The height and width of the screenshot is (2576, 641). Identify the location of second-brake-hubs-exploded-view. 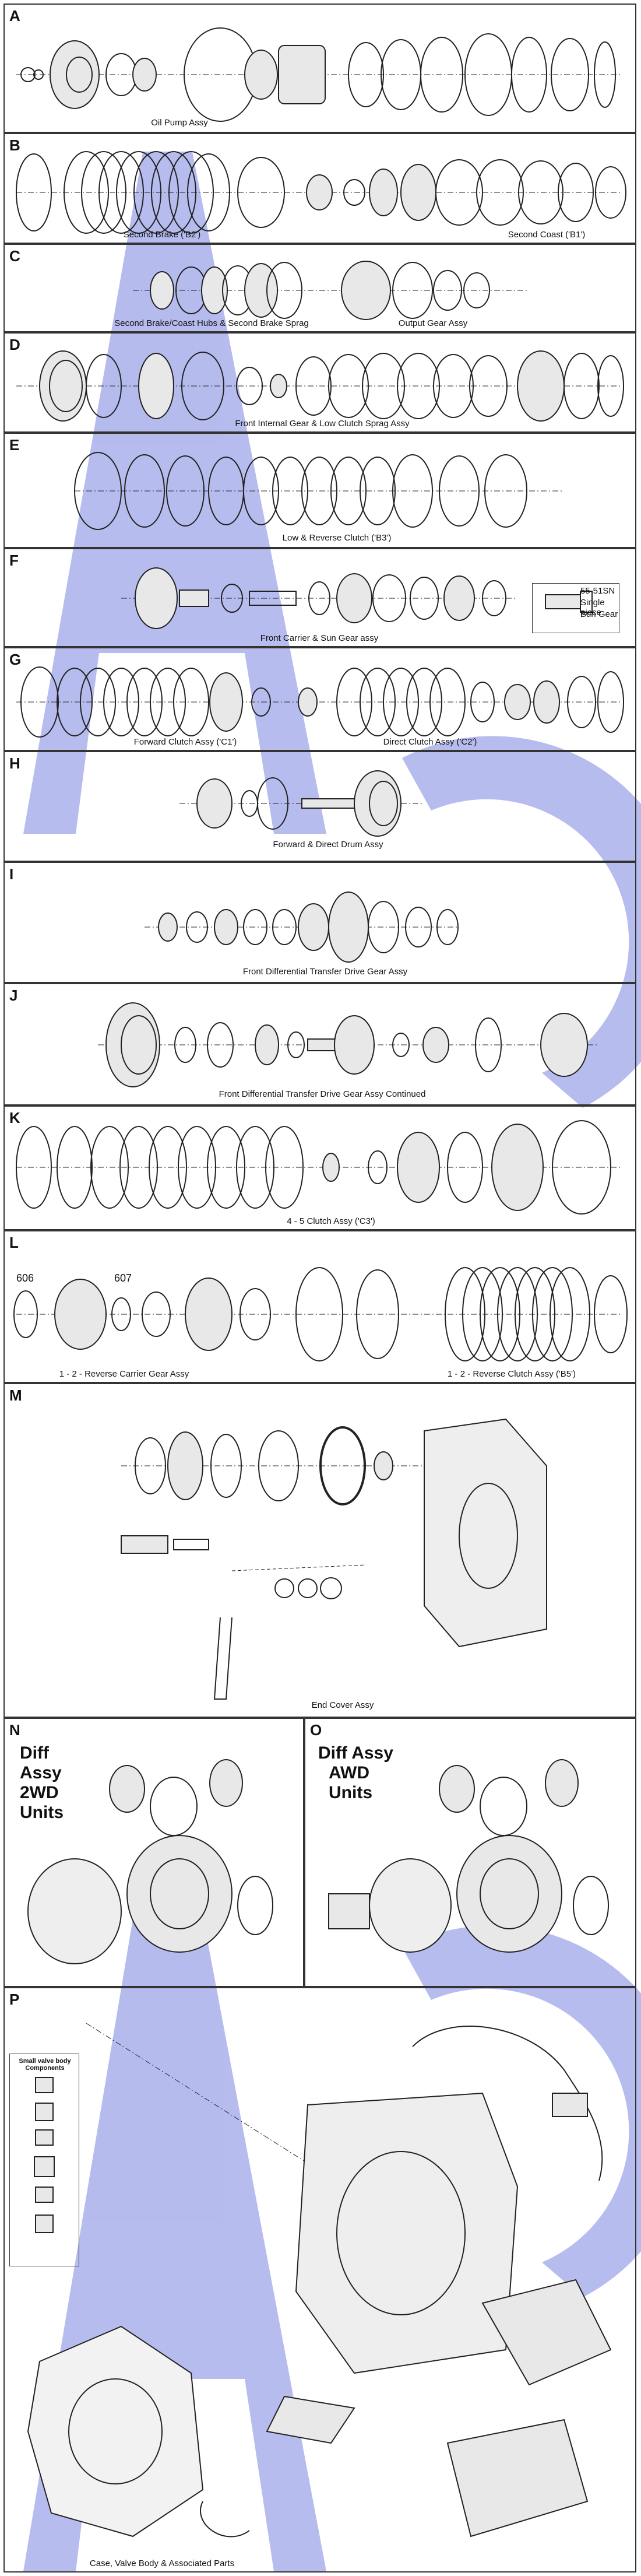
(331, 290).